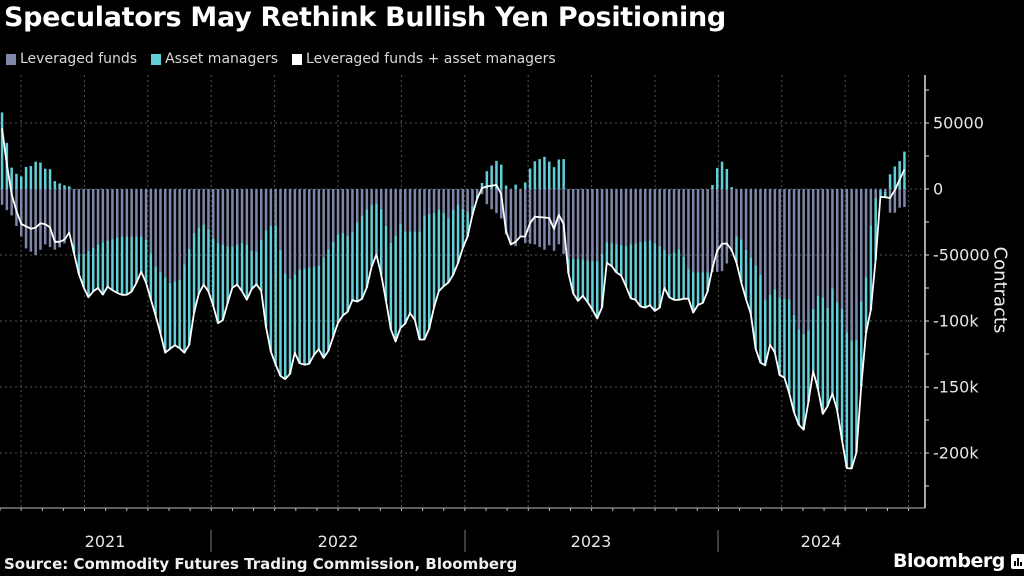 The image size is (1024, 576). What do you see at coordinates (79, 59) in the screenshot?
I see `legend-label: Leveraged funds` at bounding box center [79, 59].